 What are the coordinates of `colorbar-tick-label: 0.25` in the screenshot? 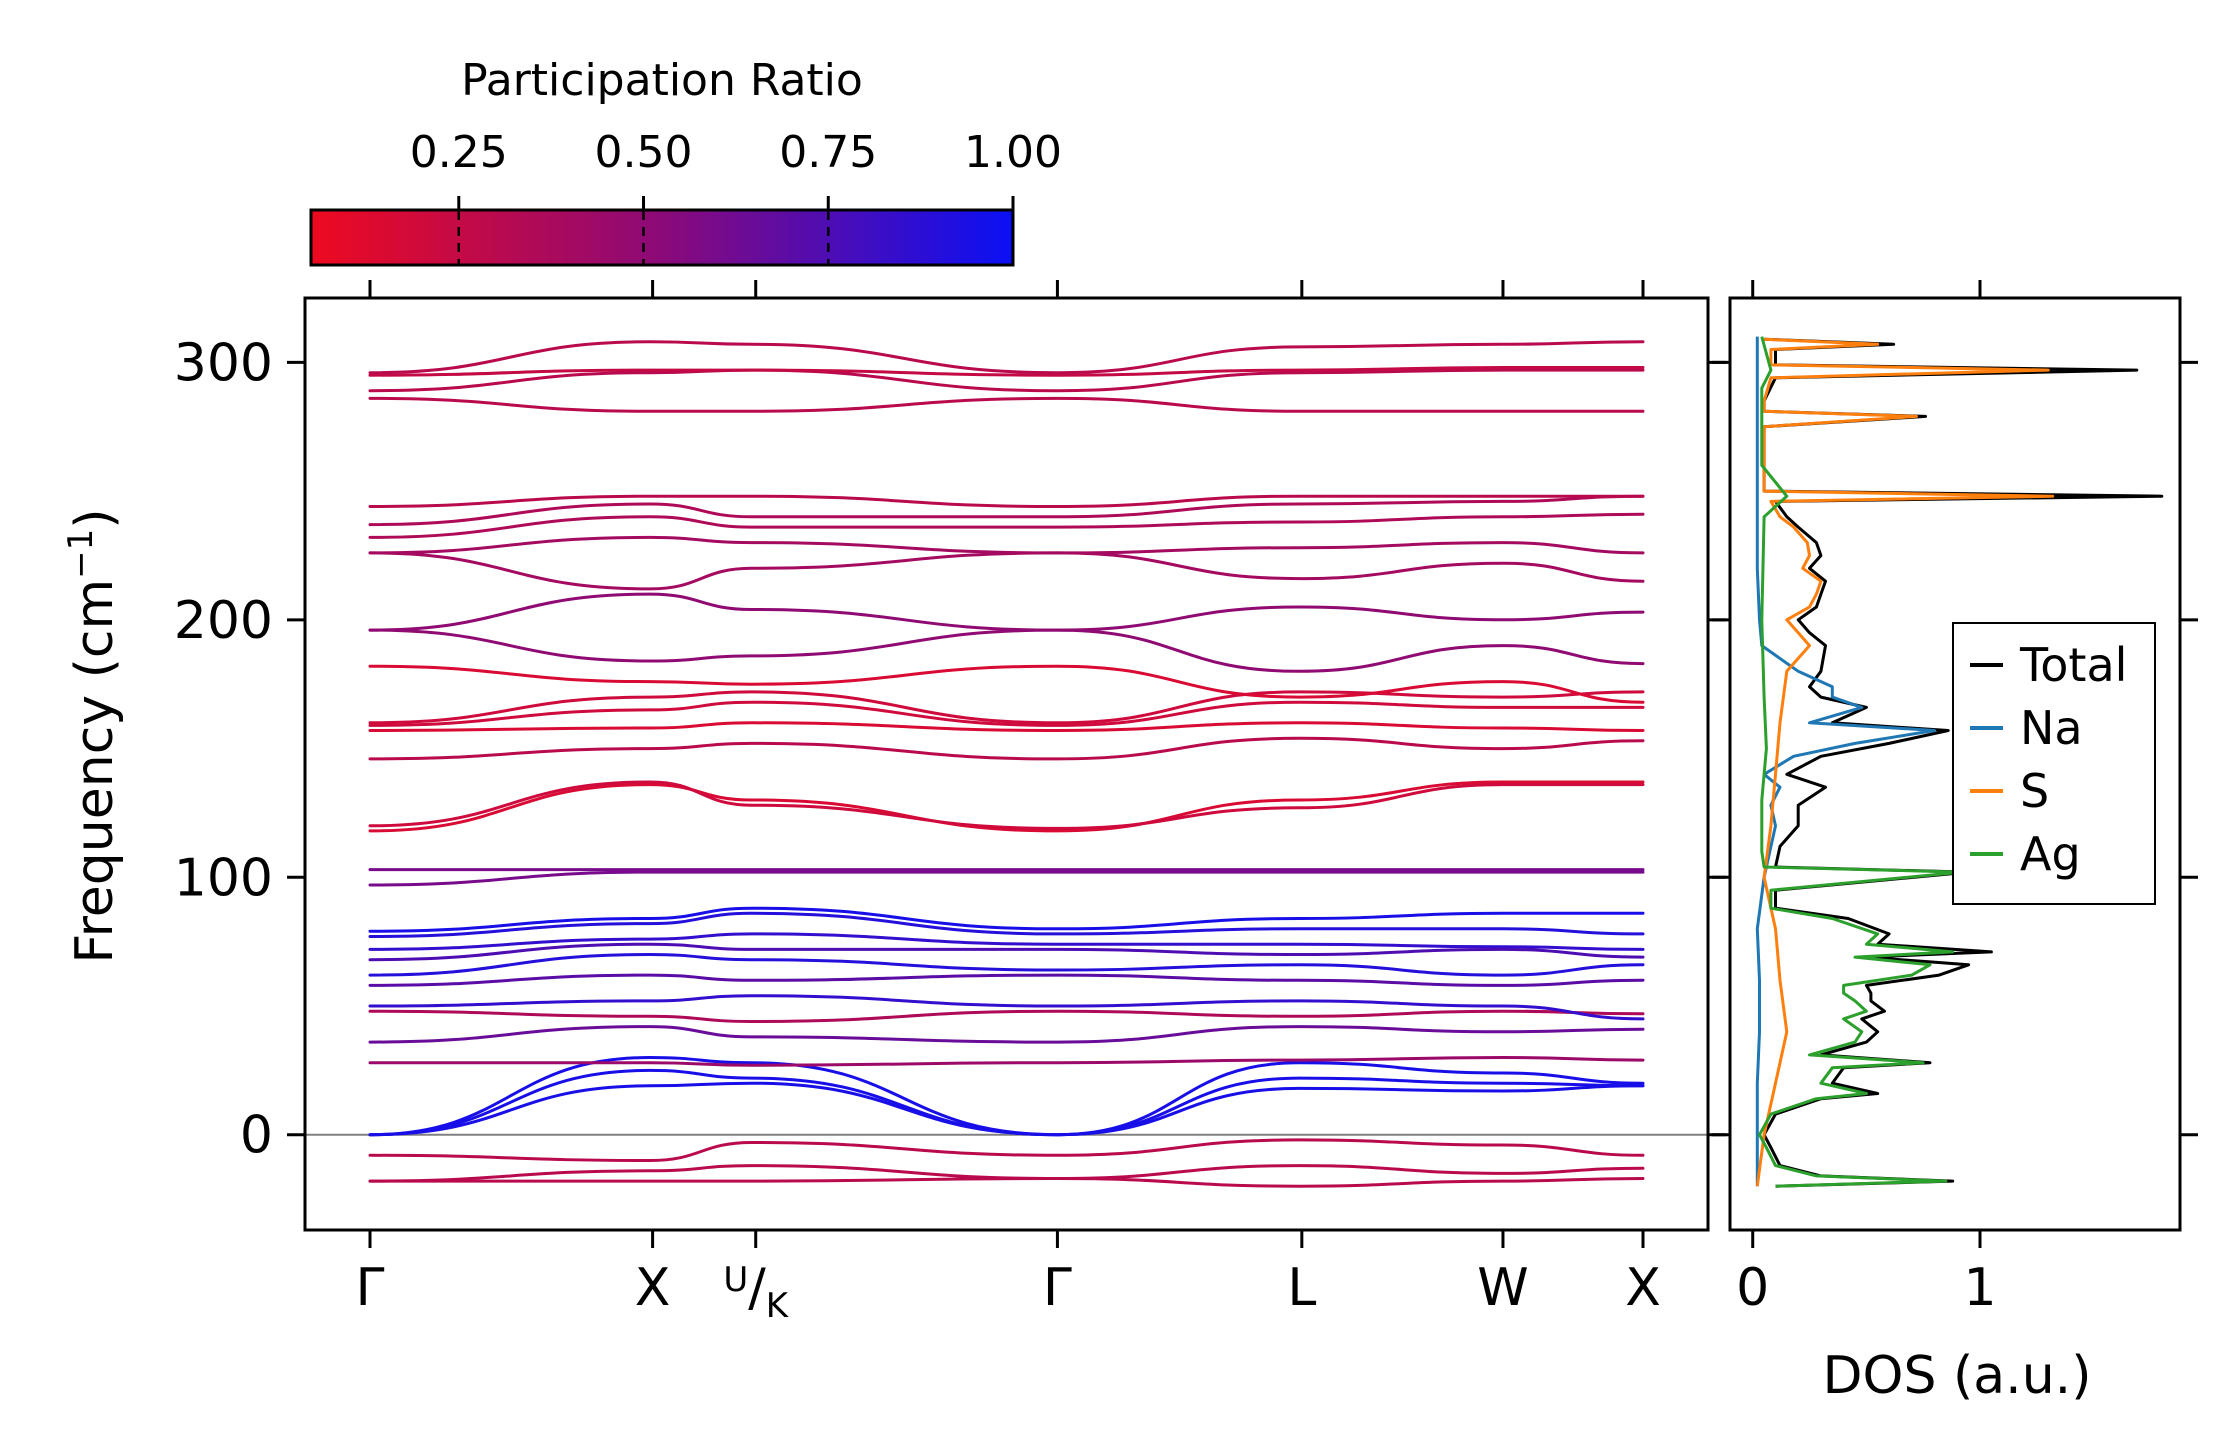 It's located at (459, 152).